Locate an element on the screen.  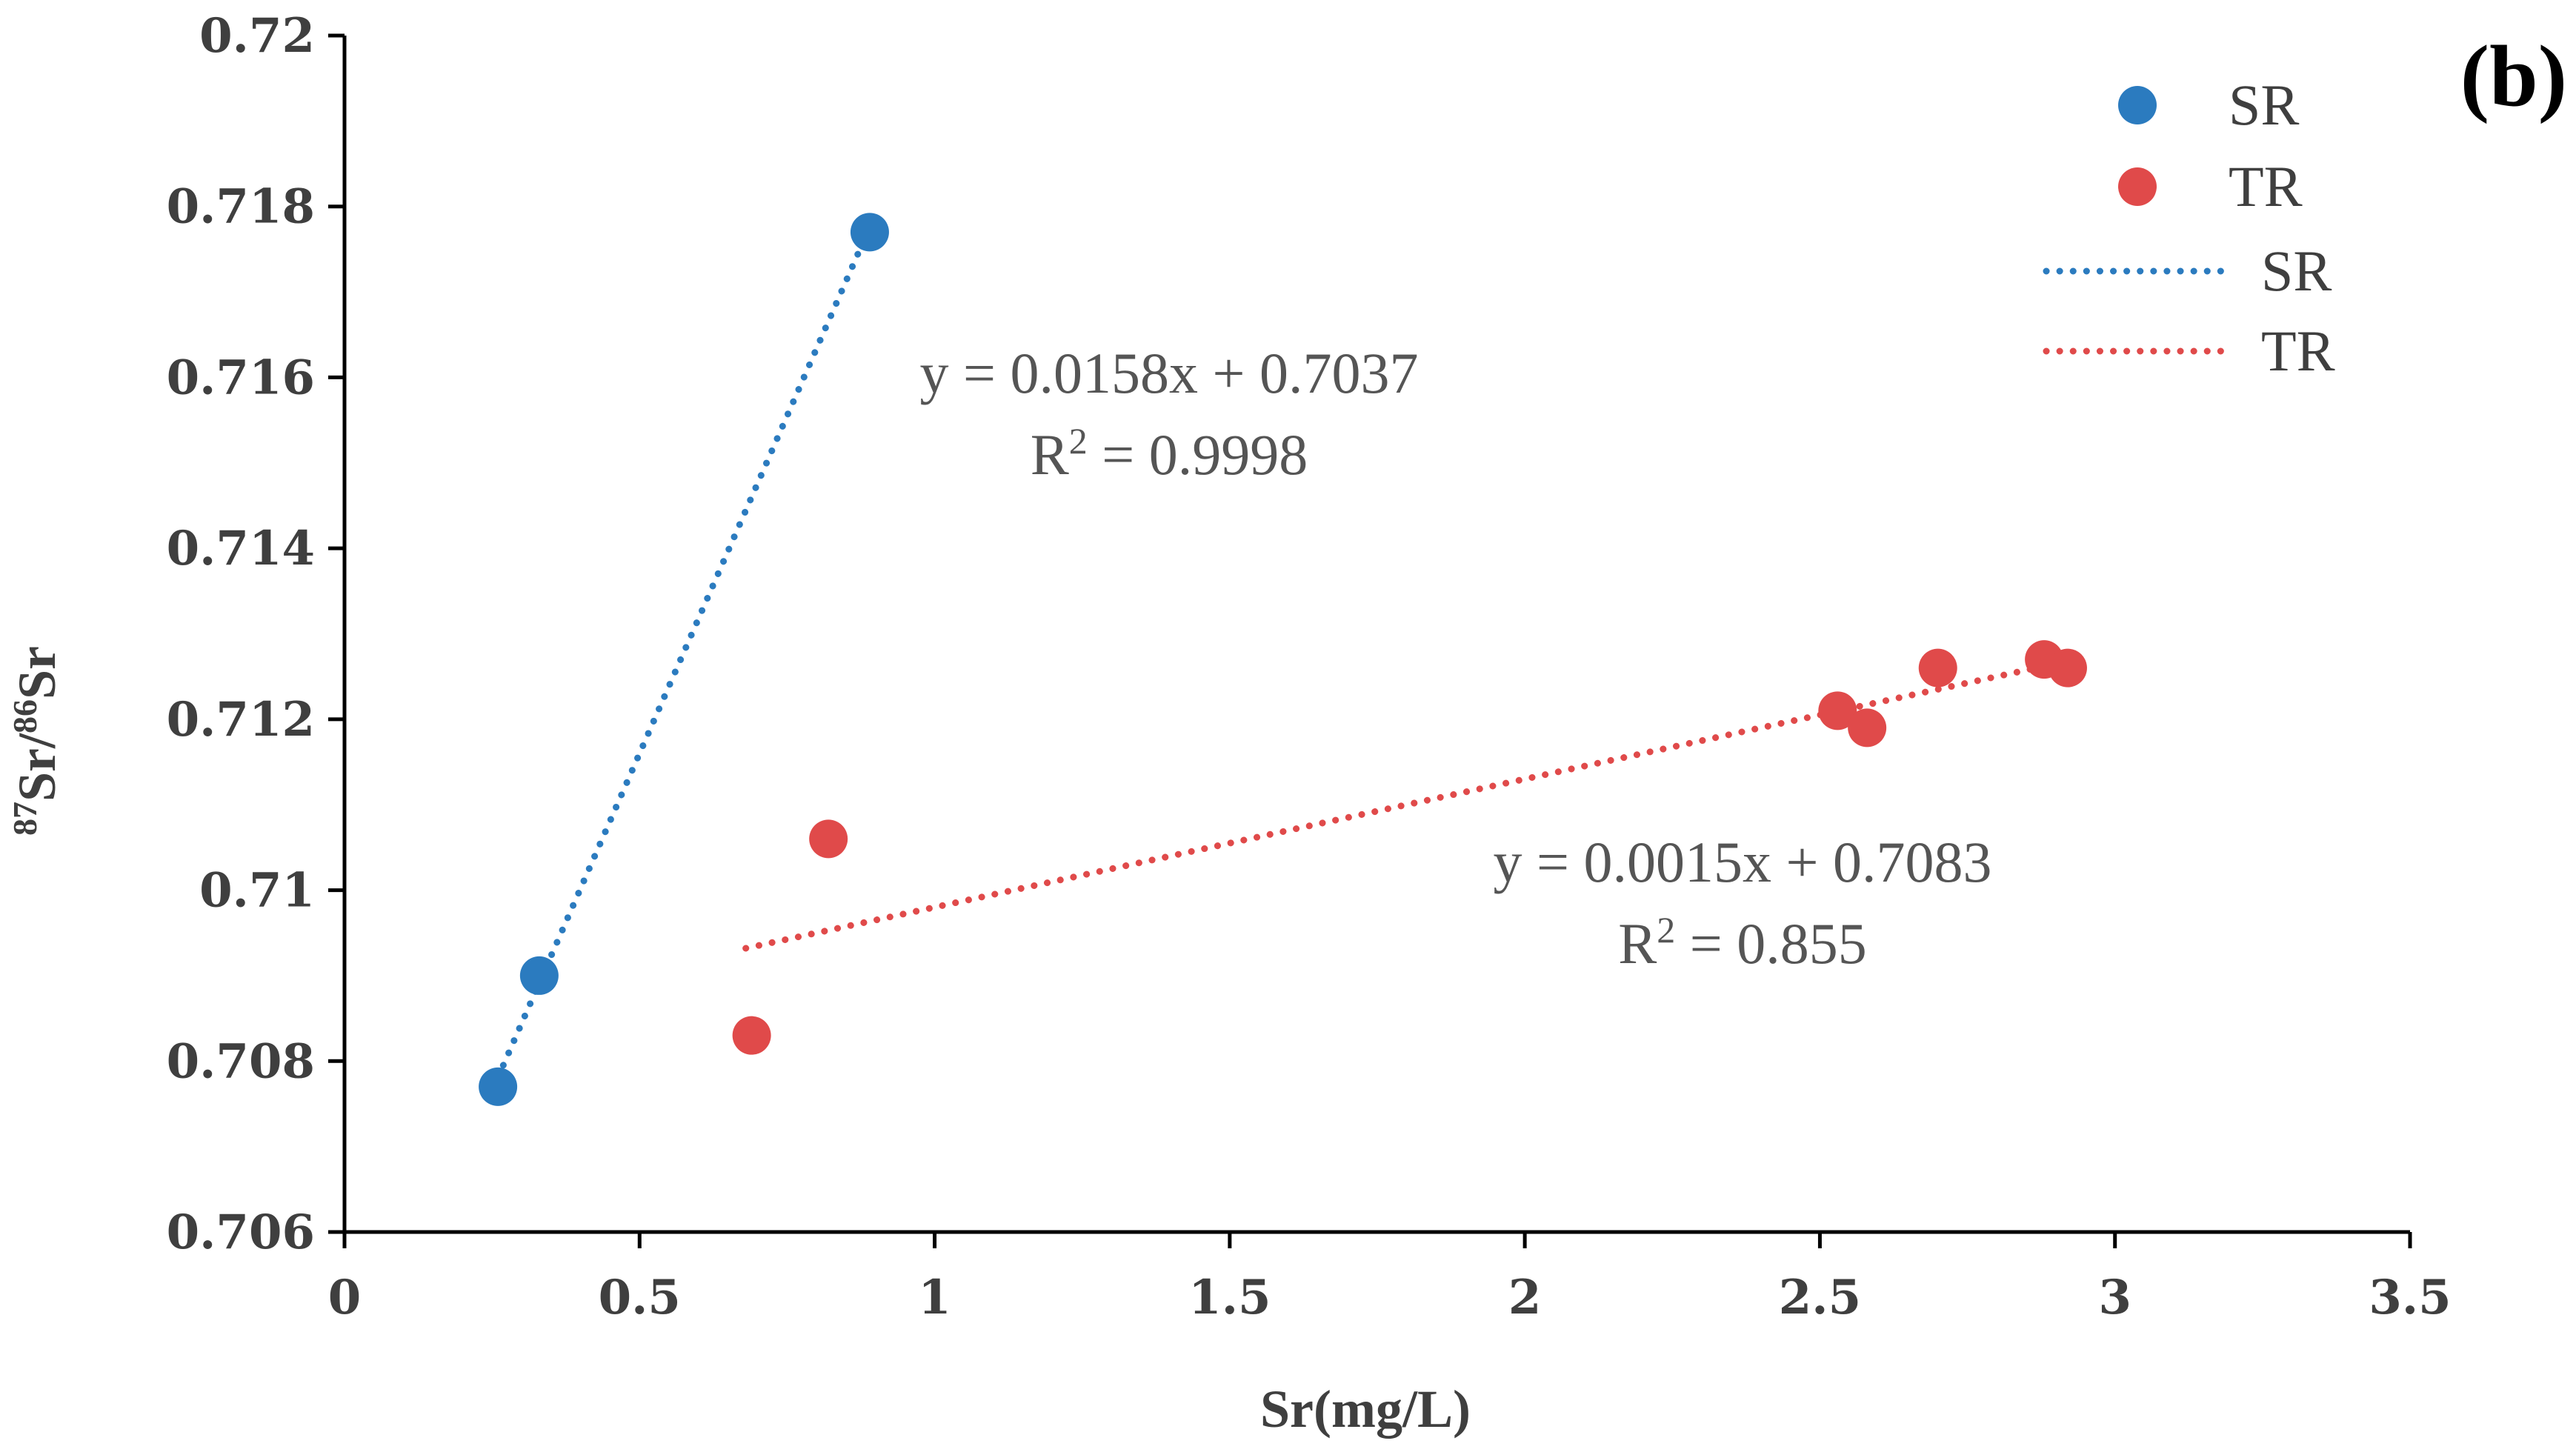
x-tick-label: 1 is located at coordinates (934, 1297).